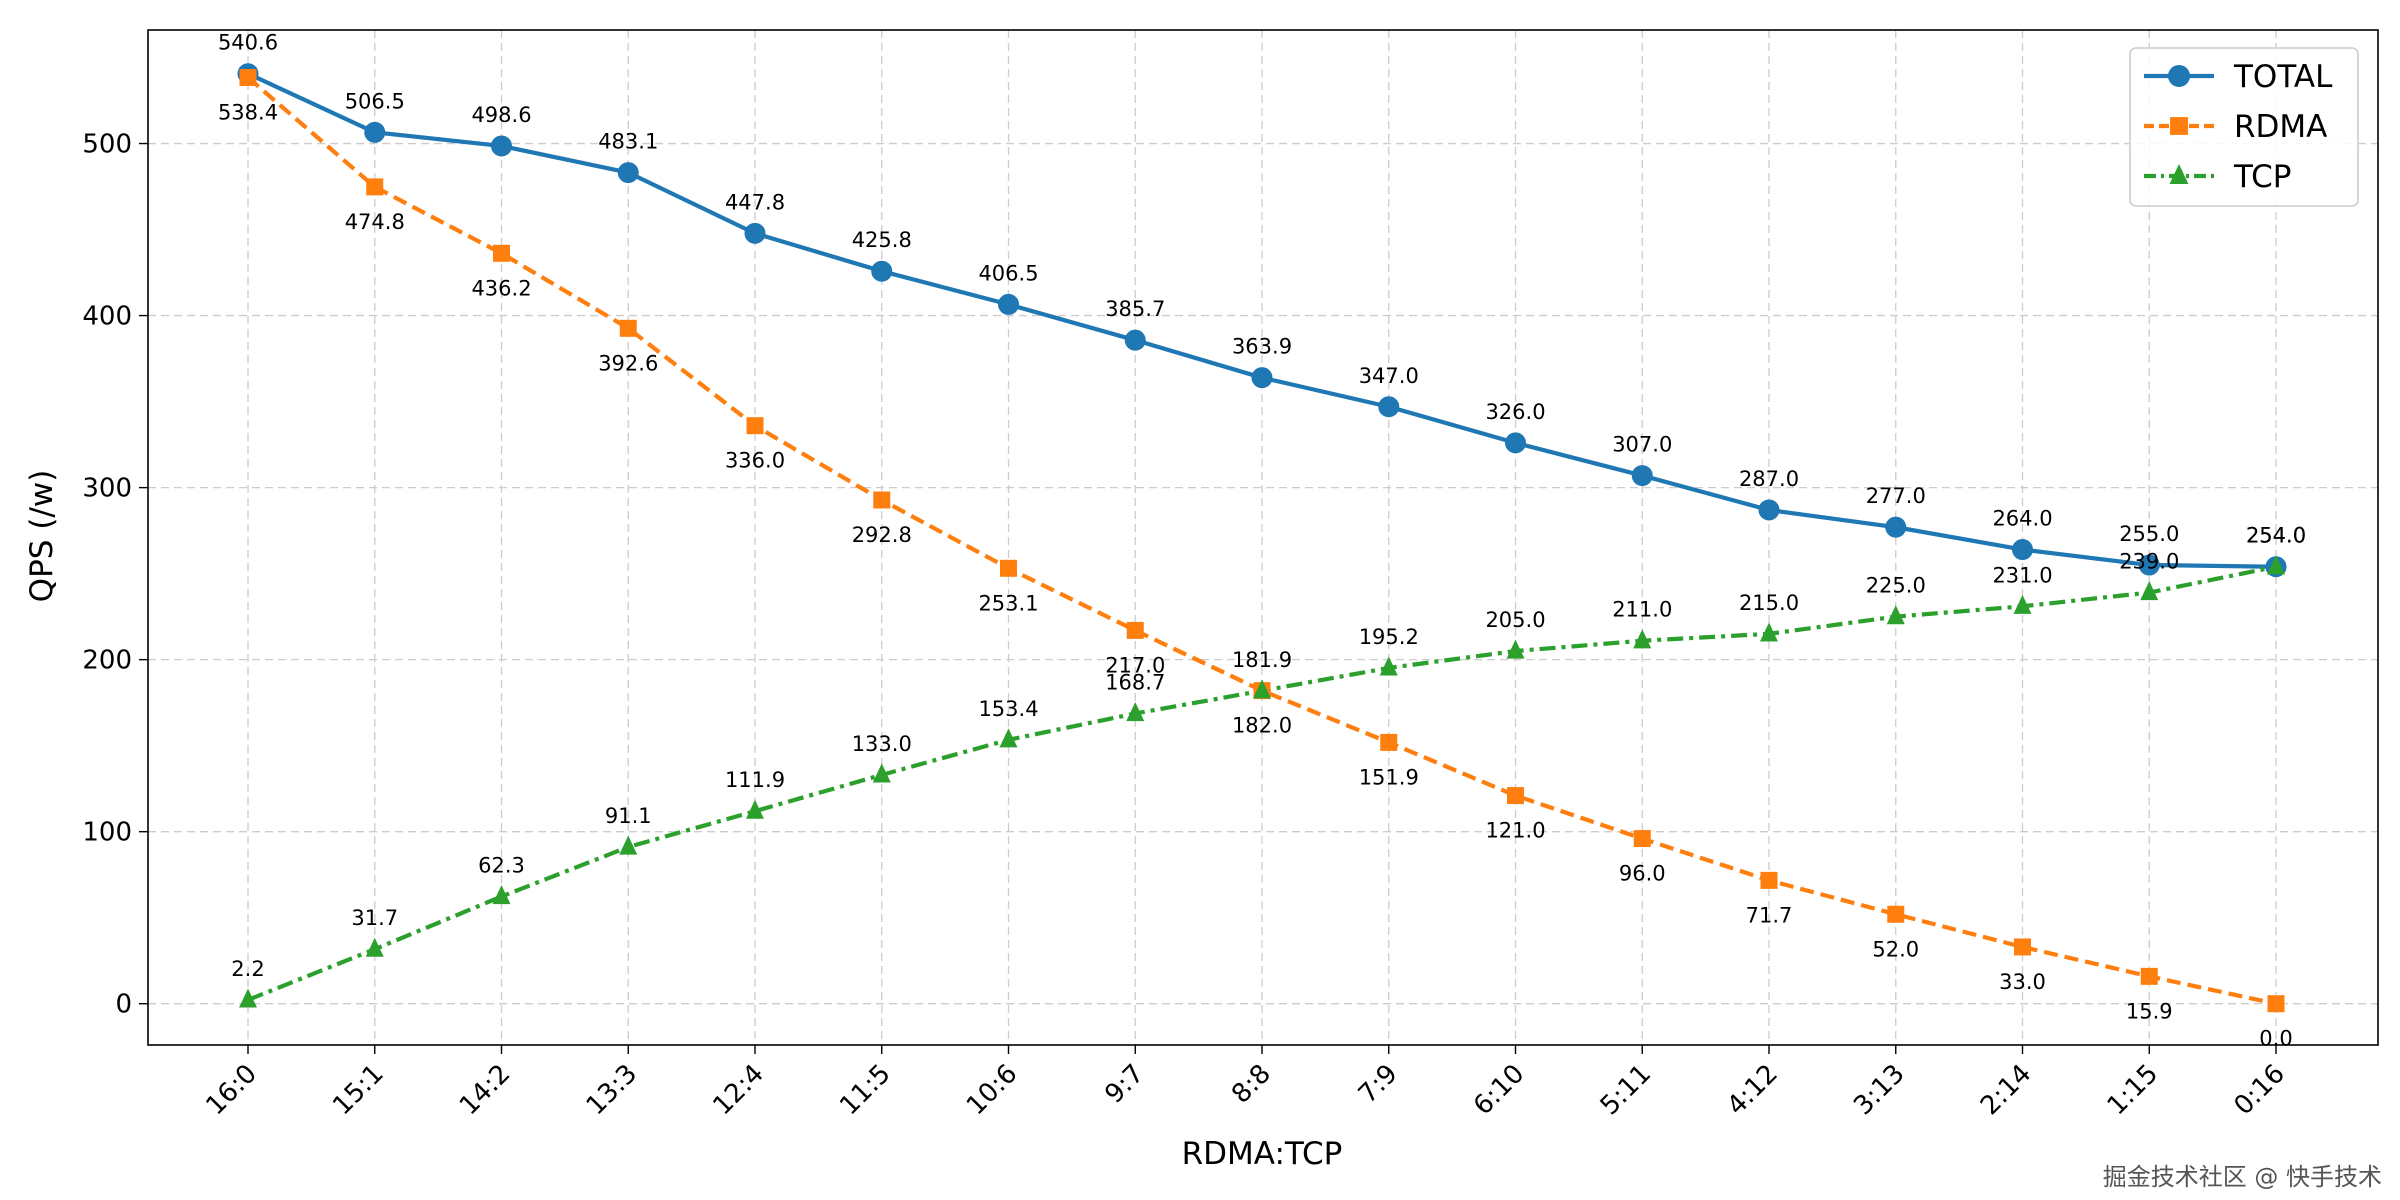  Describe the element at coordinates (2022, 982) in the screenshot. I see `data-label-rdma: 33.0` at that location.